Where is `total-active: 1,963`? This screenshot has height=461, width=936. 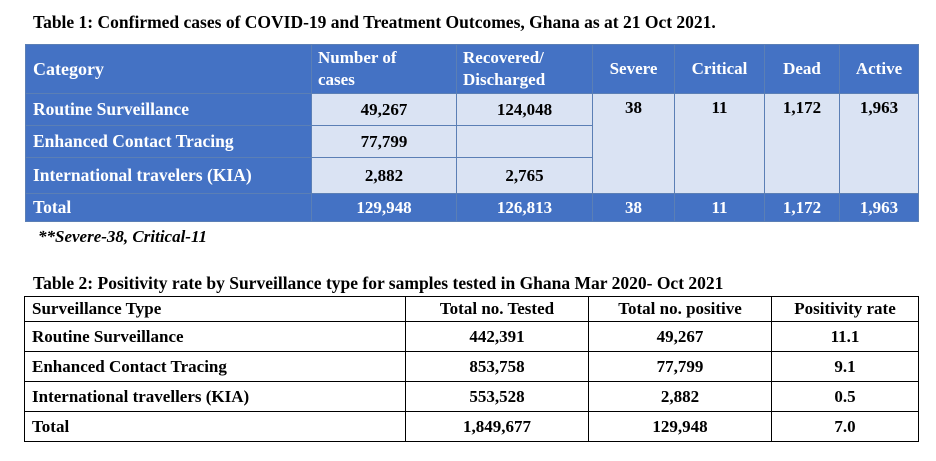 total-active: 1,963 is located at coordinates (879, 207).